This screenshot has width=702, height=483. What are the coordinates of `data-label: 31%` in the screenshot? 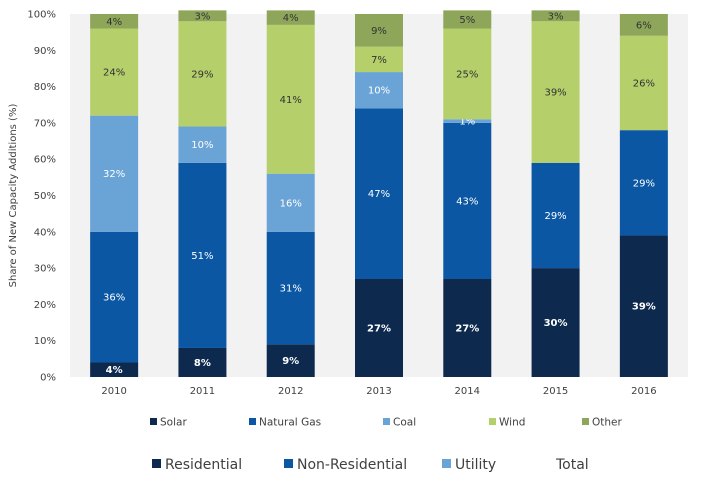 It's located at (291, 289).